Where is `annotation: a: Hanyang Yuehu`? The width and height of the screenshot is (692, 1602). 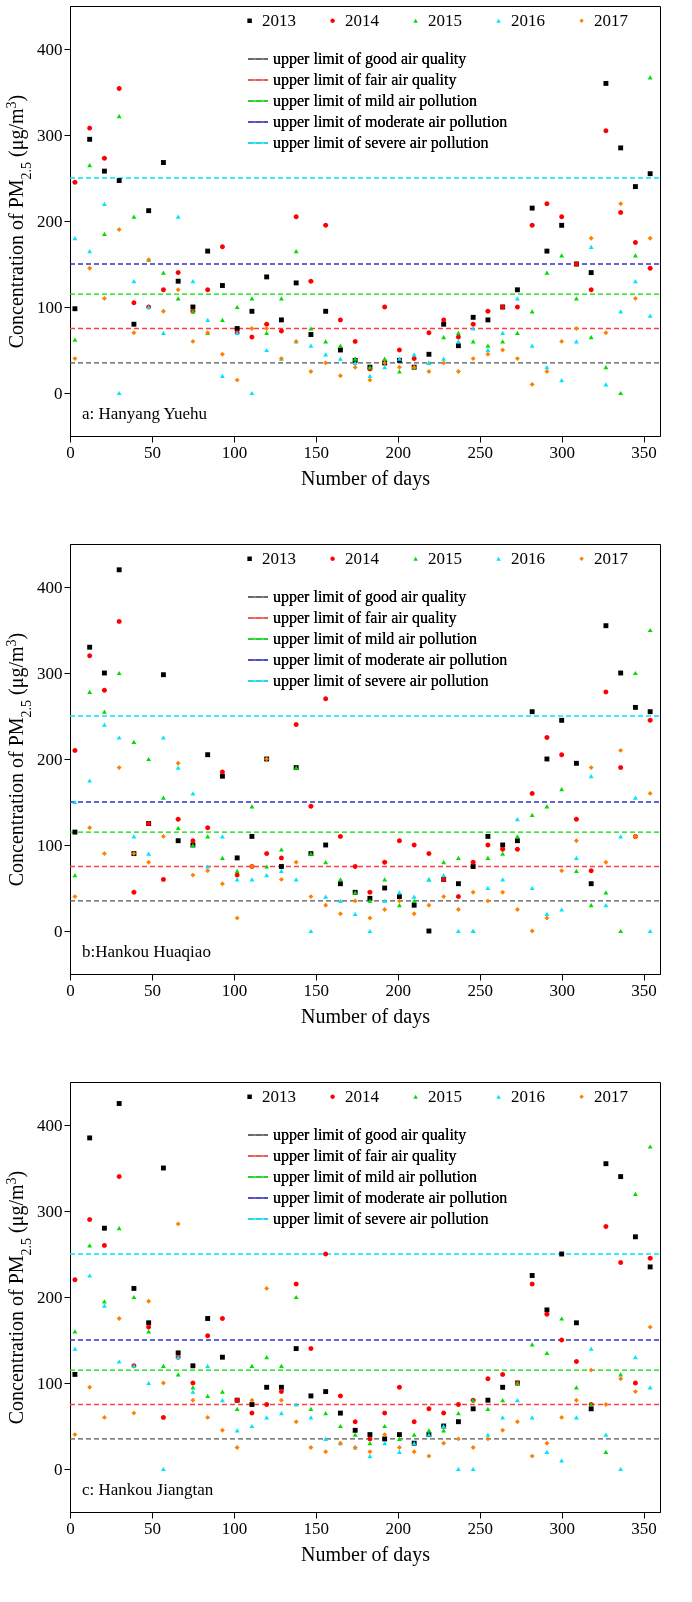 annotation: a: Hanyang Yuehu is located at coordinates (145, 413).